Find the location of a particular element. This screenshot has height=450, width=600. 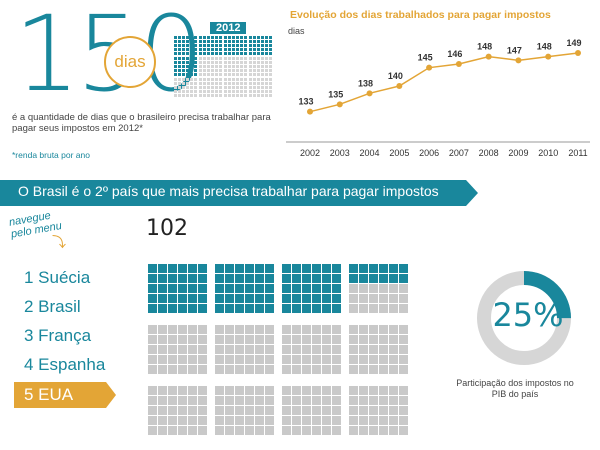

menu-item-suecia: 1 Suécia is located at coordinates (57, 277).